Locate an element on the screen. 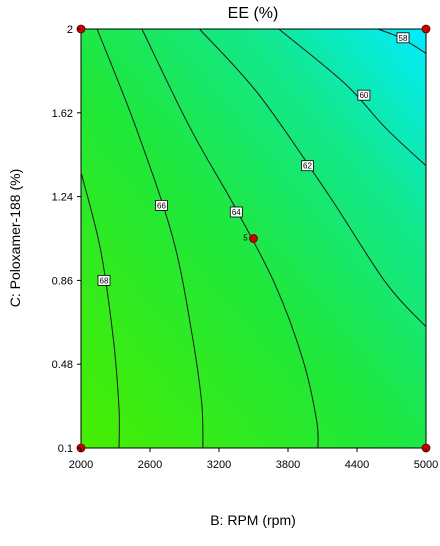 The width and height of the screenshot is (440, 546). contour-label-68: 68 is located at coordinates (104, 280).